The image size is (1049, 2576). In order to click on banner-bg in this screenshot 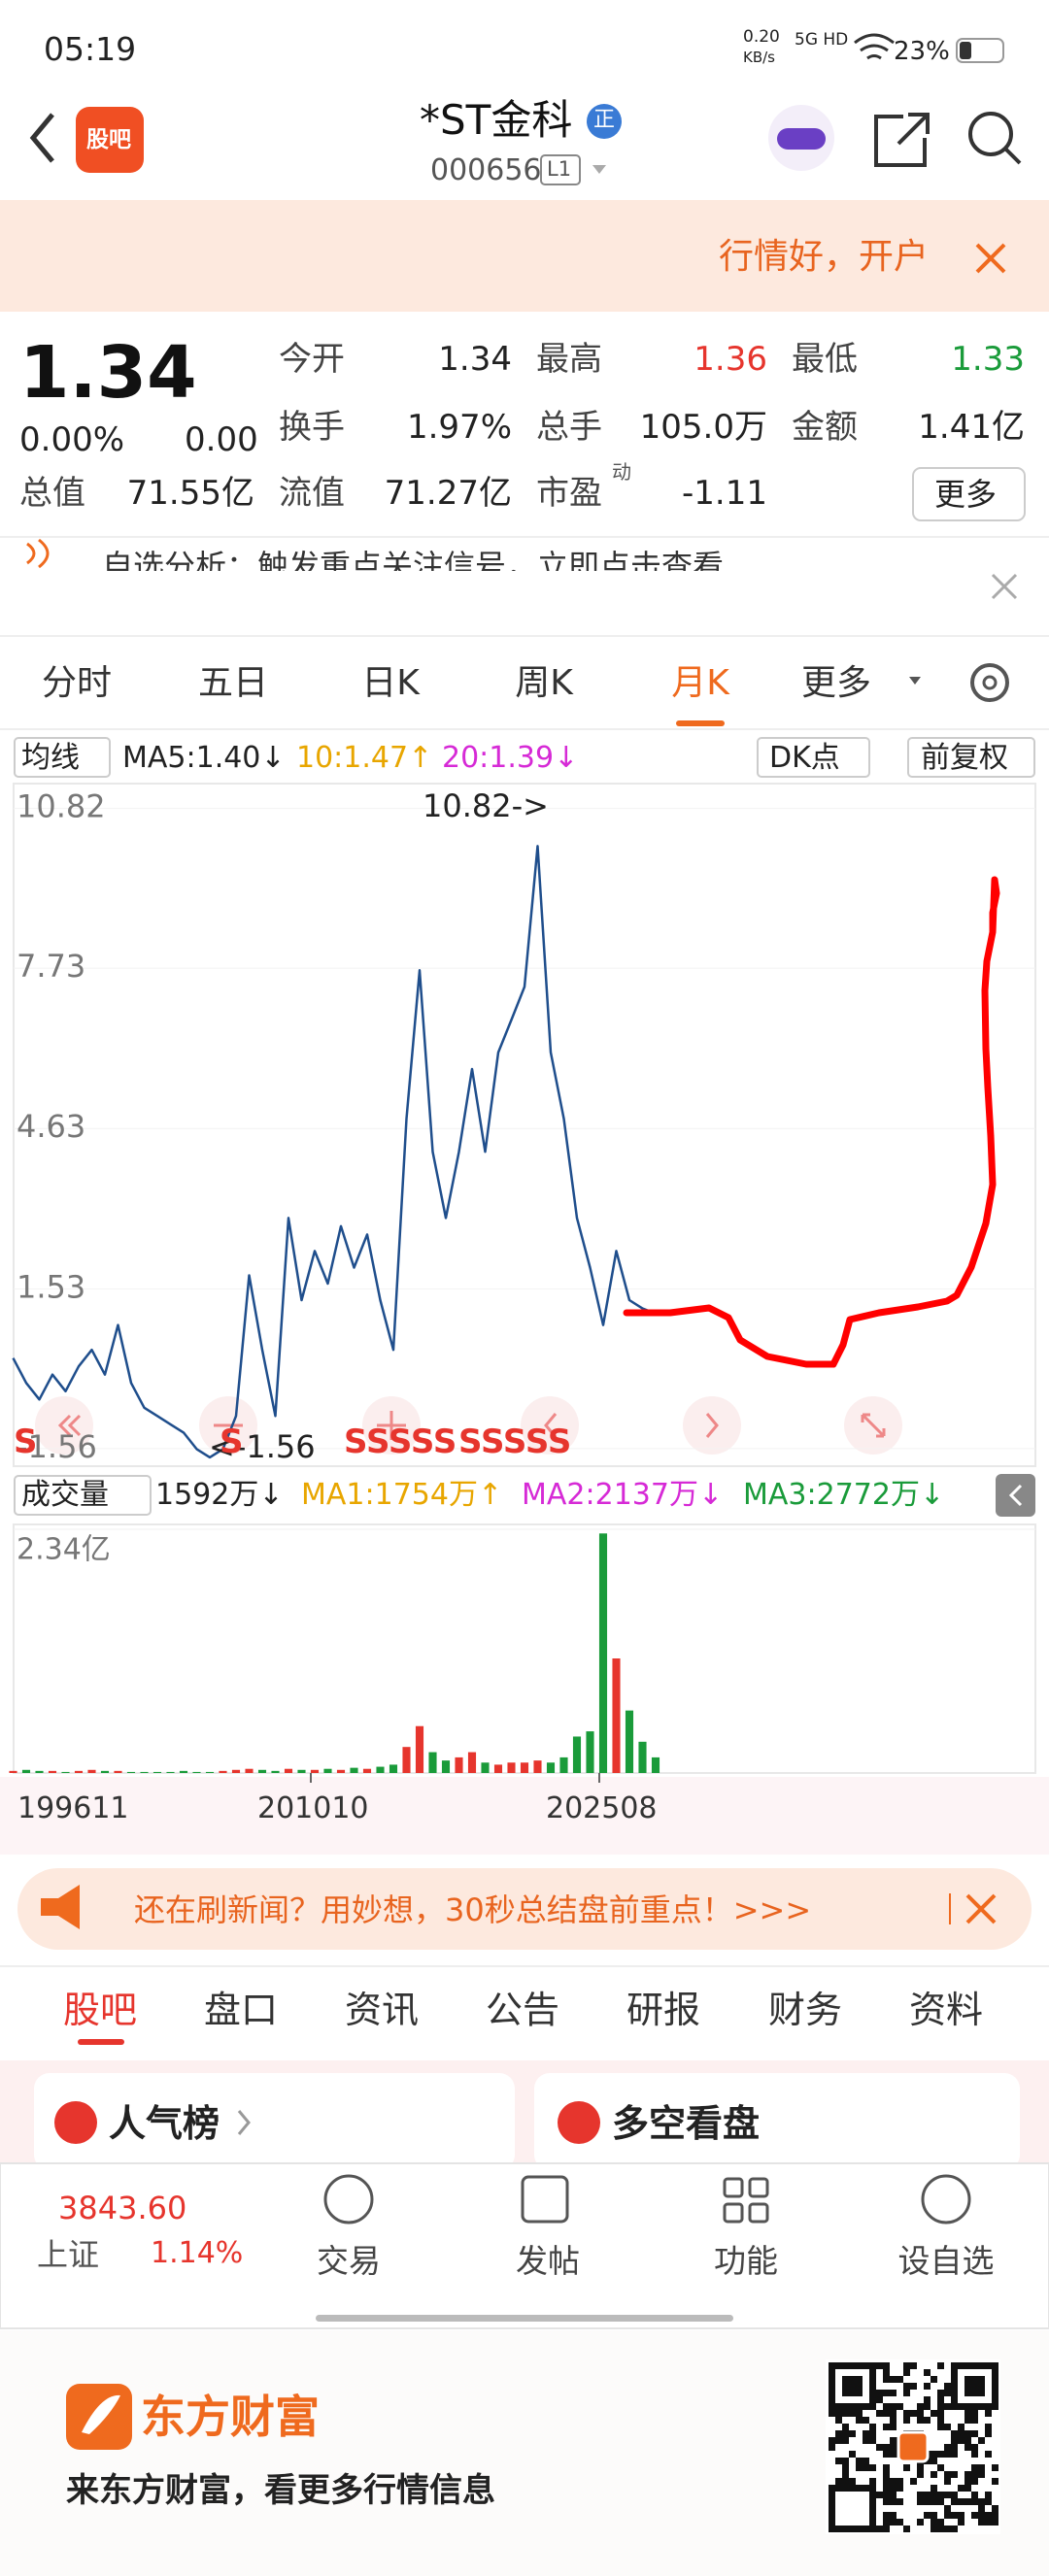, I will do `click(524, 256)`.